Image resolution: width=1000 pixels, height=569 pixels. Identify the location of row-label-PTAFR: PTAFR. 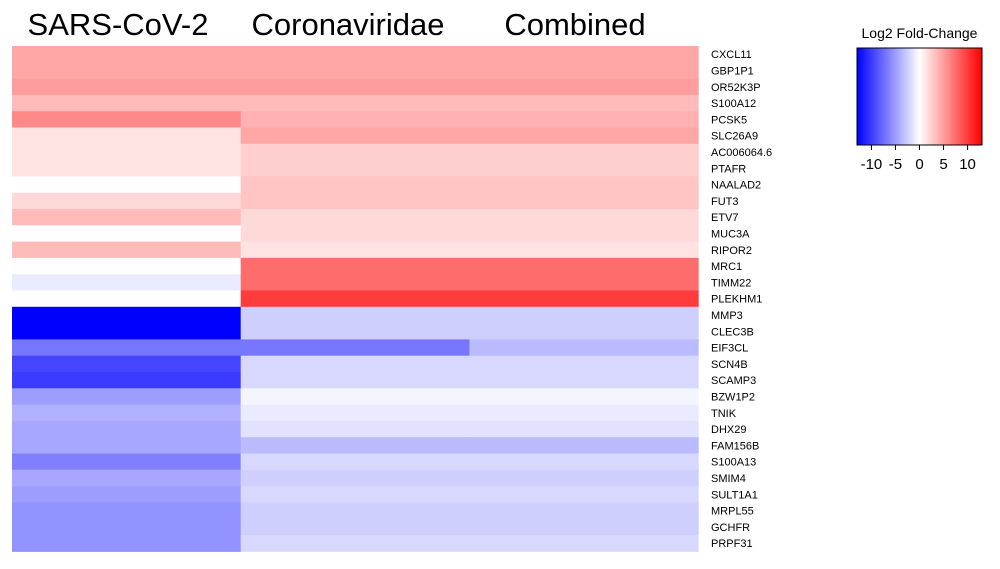
(728, 169).